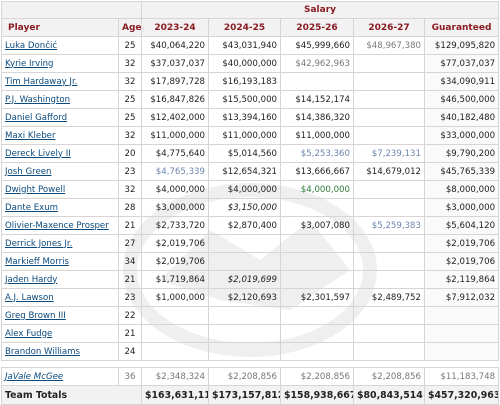 The image size is (500, 405). Describe the element at coordinates (60, 243) in the screenshot. I see `player-link: Derrick Jones Jr.` at that location.